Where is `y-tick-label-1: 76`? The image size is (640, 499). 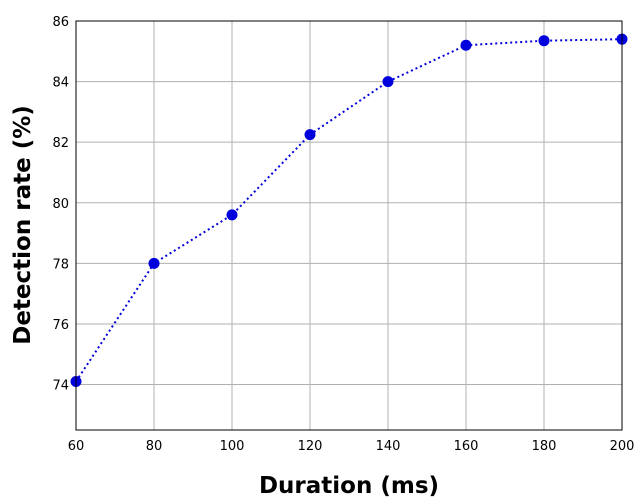
y-tick-label-1: 76 is located at coordinates (60, 325).